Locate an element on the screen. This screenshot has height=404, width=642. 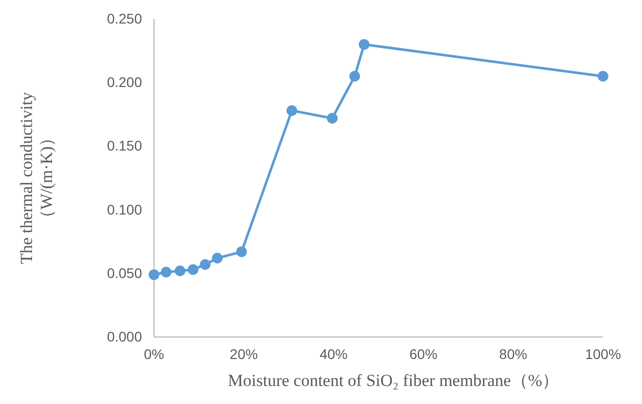
y-tick-label: 0.150 is located at coordinates (124, 146).